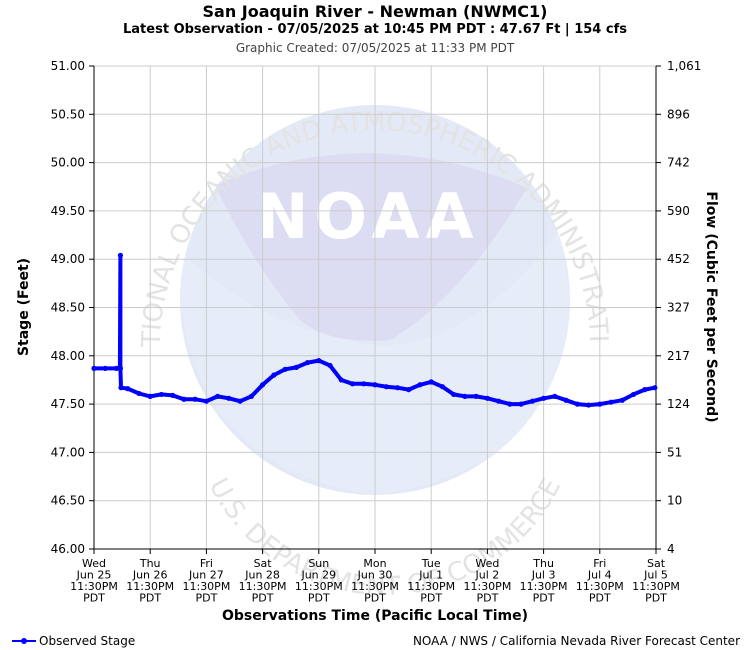 The width and height of the screenshot is (750, 650). Describe the element at coordinates (375, 616) in the screenshot. I see `x-axis-label: Observations Time (Pacific Local Time)` at that location.